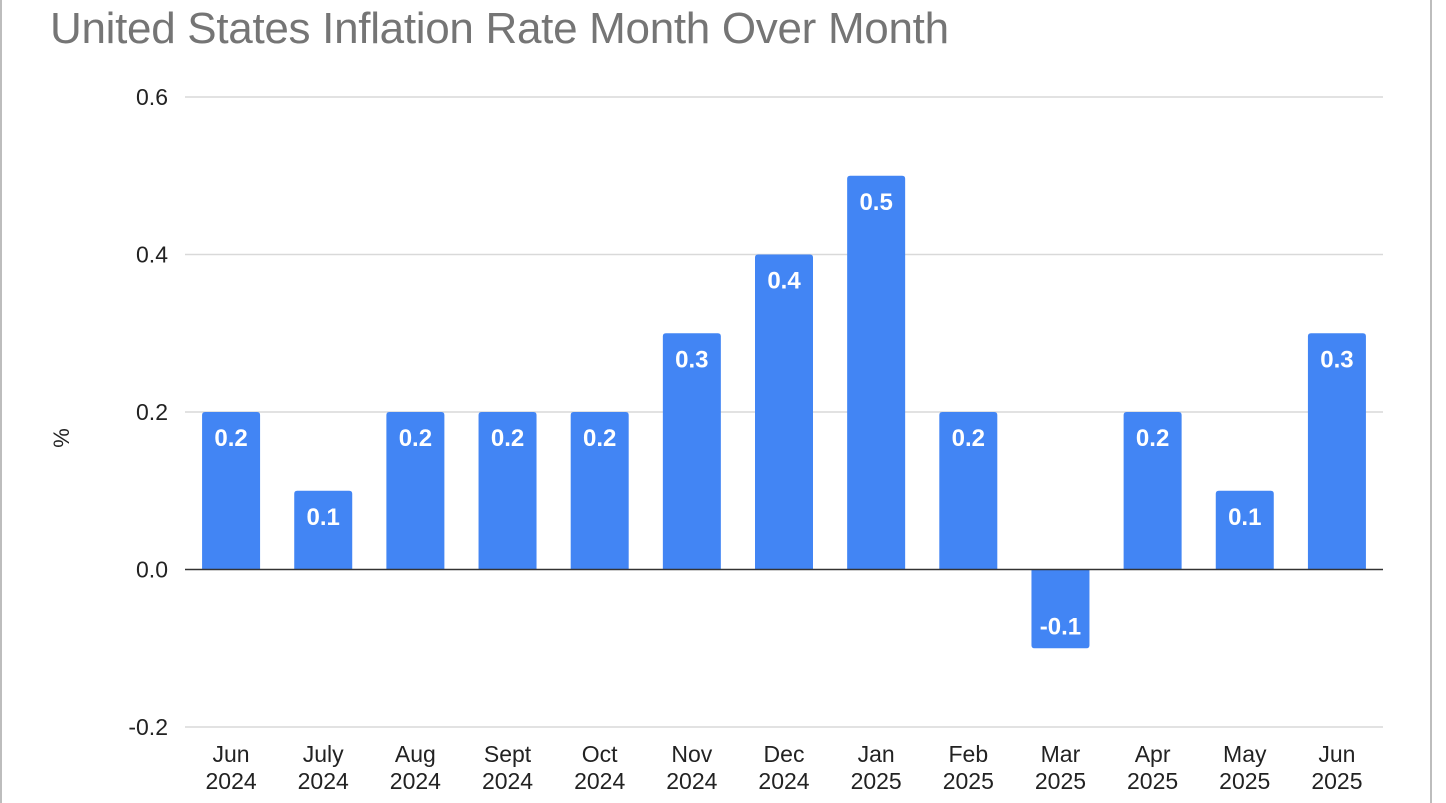  What do you see at coordinates (152, 570) in the screenshot?
I see `y-tick-label: 0.0` at bounding box center [152, 570].